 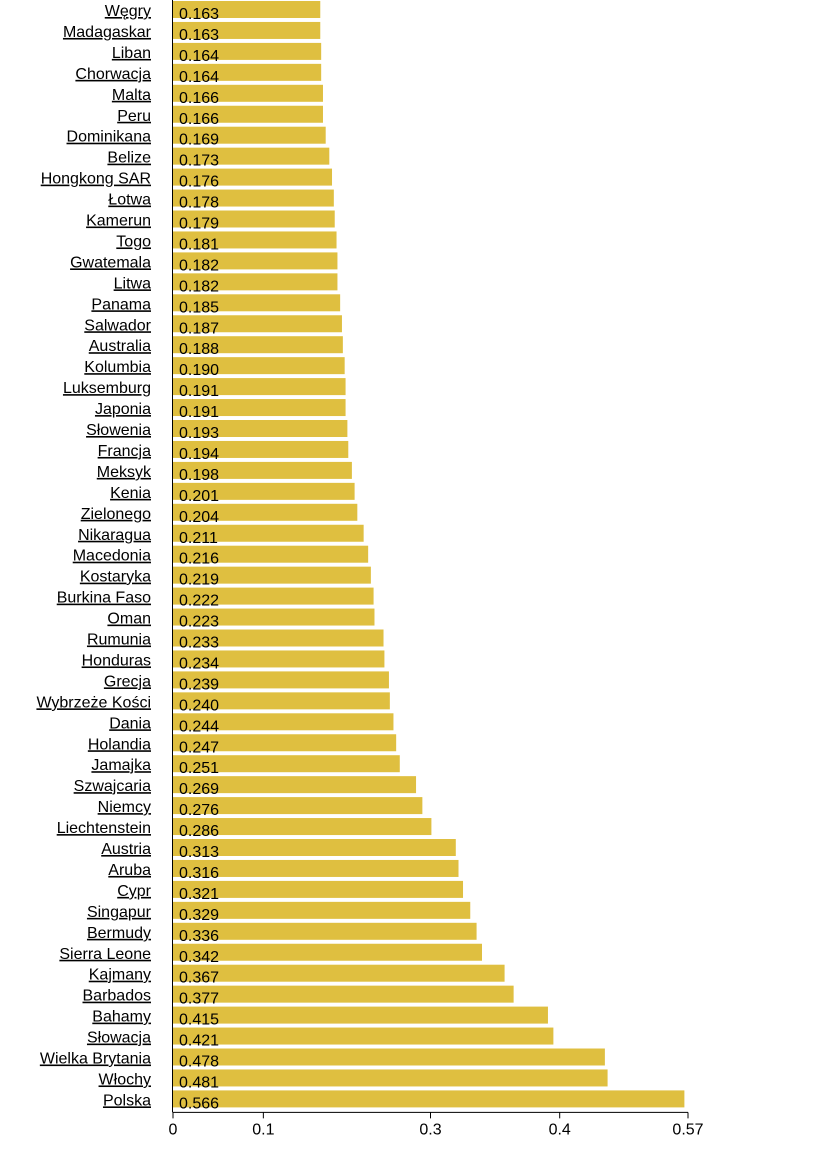 What do you see at coordinates (129, 870) in the screenshot?
I see `category-label: Aruba` at bounding box center [129, 870].